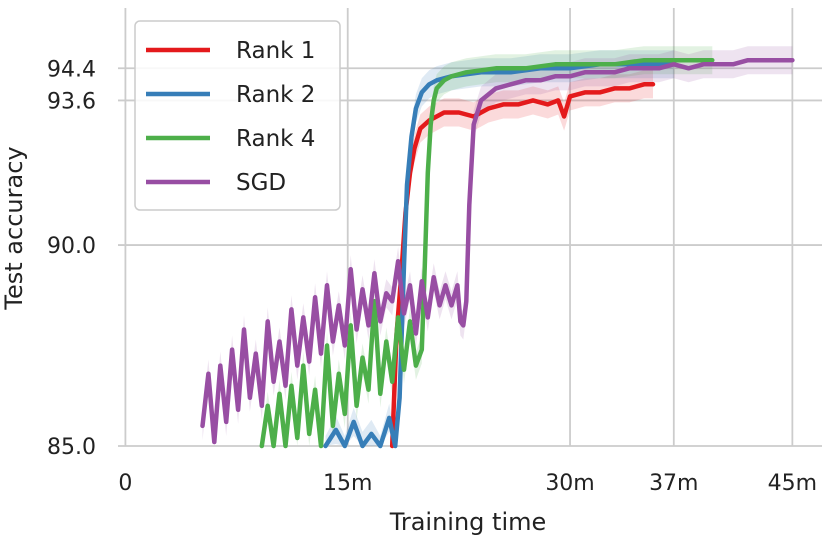 This screenshot has width=831, height=537. What do you see at coordinates (14, 228) in the screenshot?
I see `y-axis-label: Test accuracy` at bounding box center [14, 228].